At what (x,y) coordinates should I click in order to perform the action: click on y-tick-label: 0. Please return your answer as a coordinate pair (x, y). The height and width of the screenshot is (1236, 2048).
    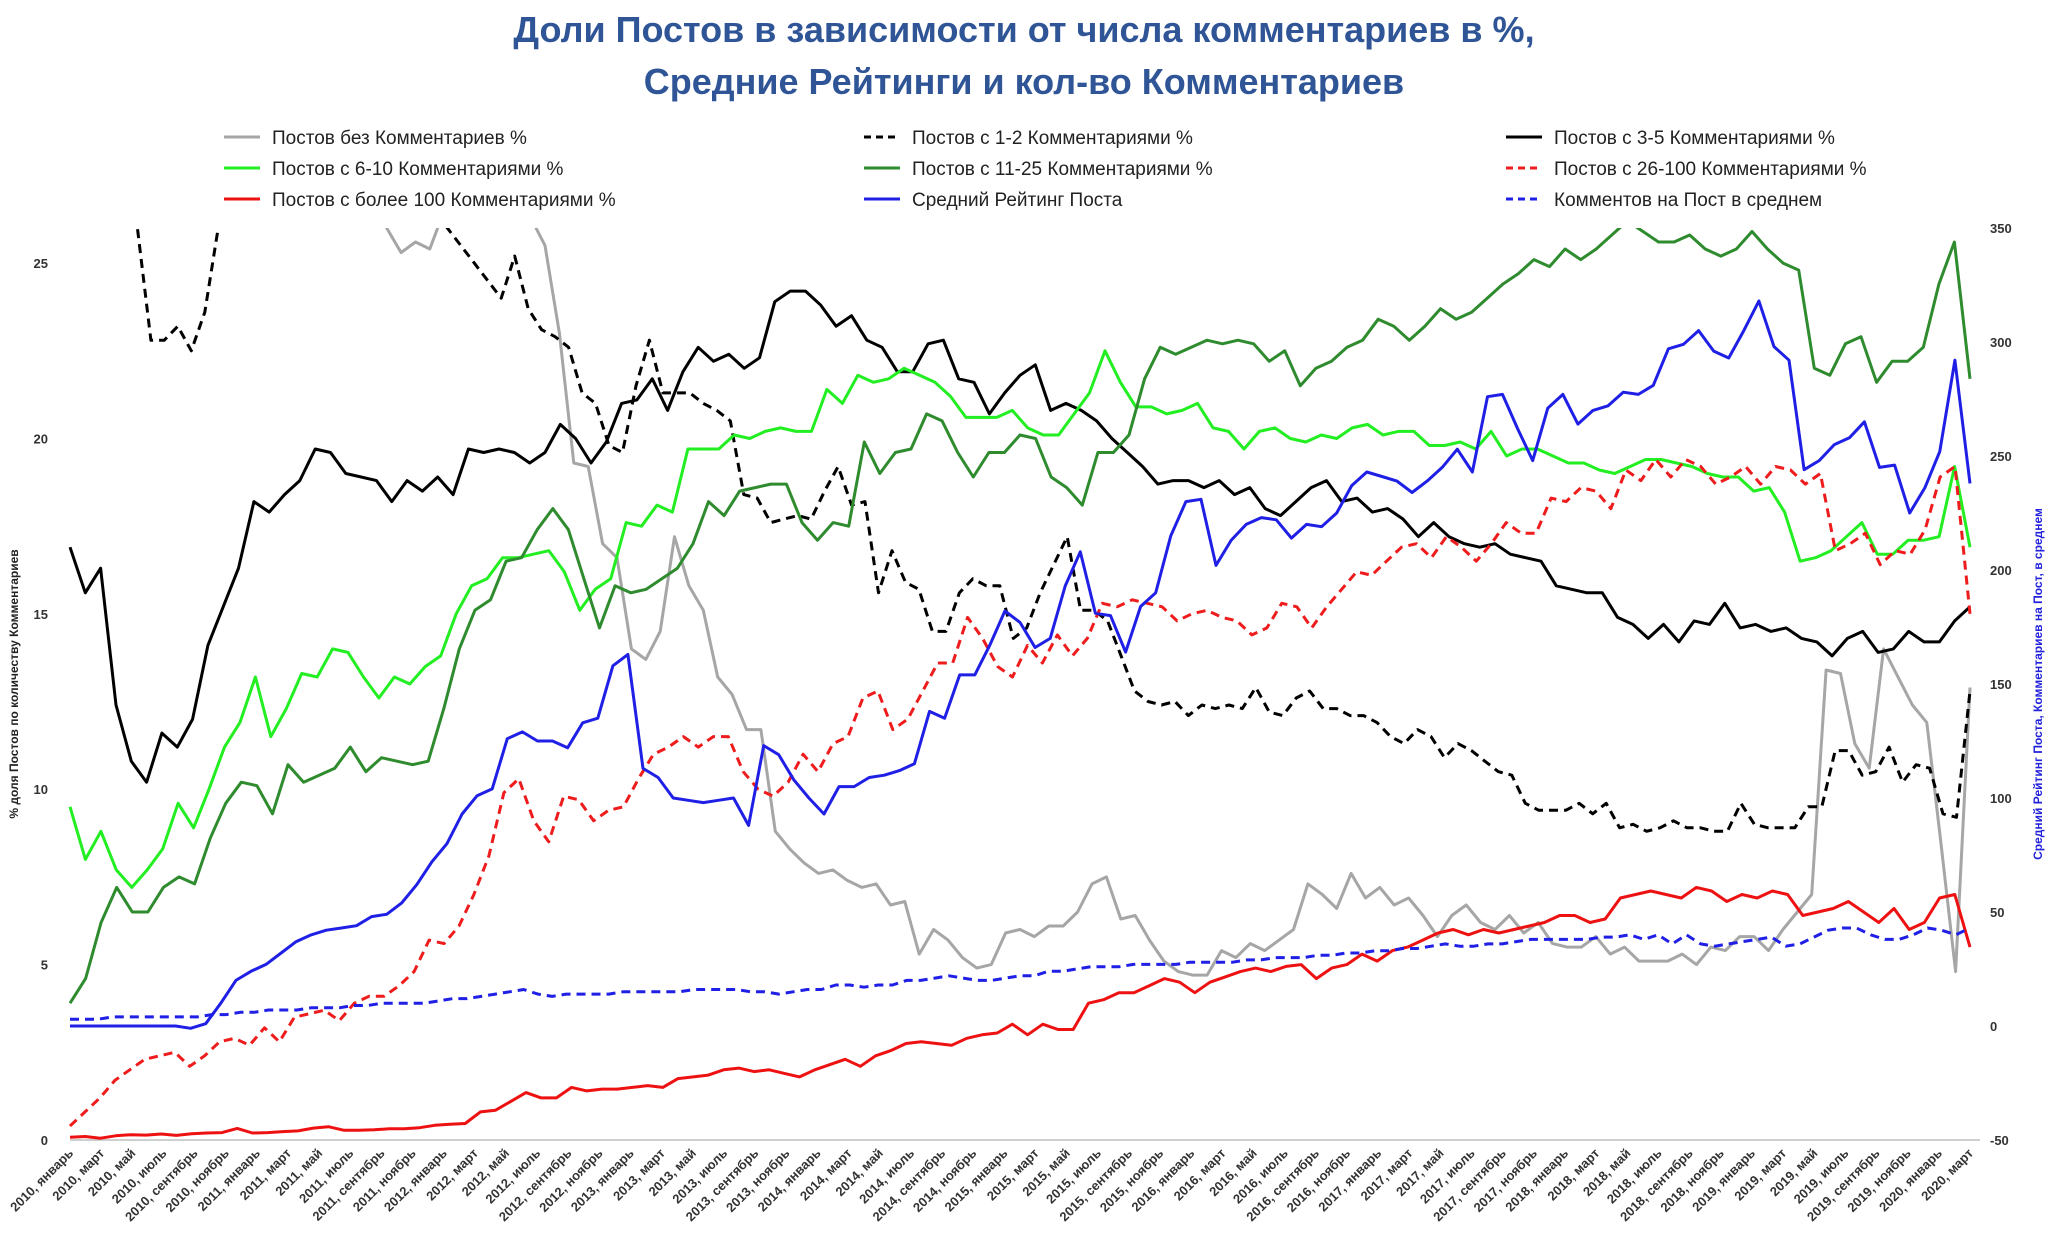
    Looking at the image, I should click on (44, 1140).